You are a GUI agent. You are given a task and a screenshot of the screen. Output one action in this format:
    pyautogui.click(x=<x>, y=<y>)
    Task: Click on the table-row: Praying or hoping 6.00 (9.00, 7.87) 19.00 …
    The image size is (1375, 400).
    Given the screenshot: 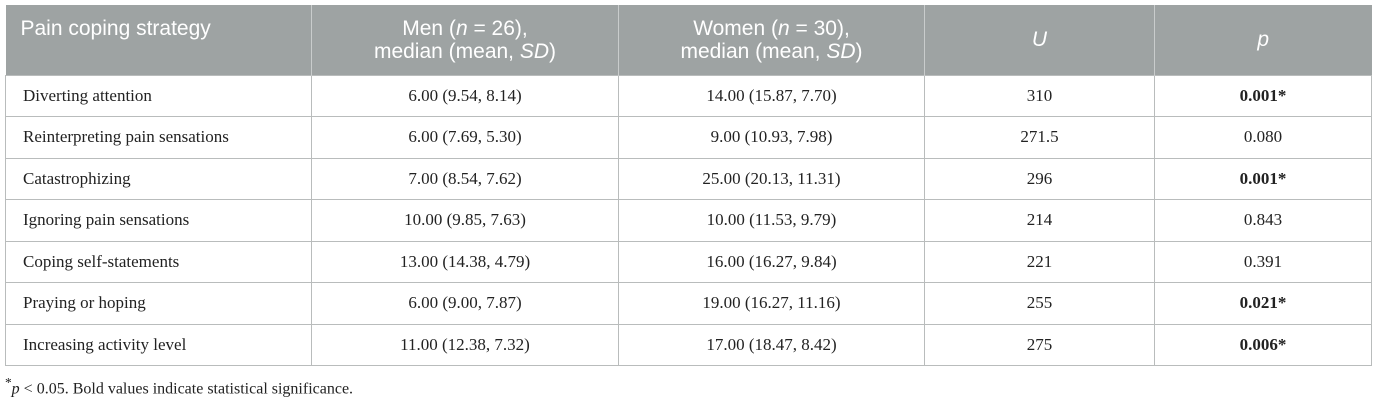 What is the action you would take?
    pyautogui.click(x=688, y=303)
    